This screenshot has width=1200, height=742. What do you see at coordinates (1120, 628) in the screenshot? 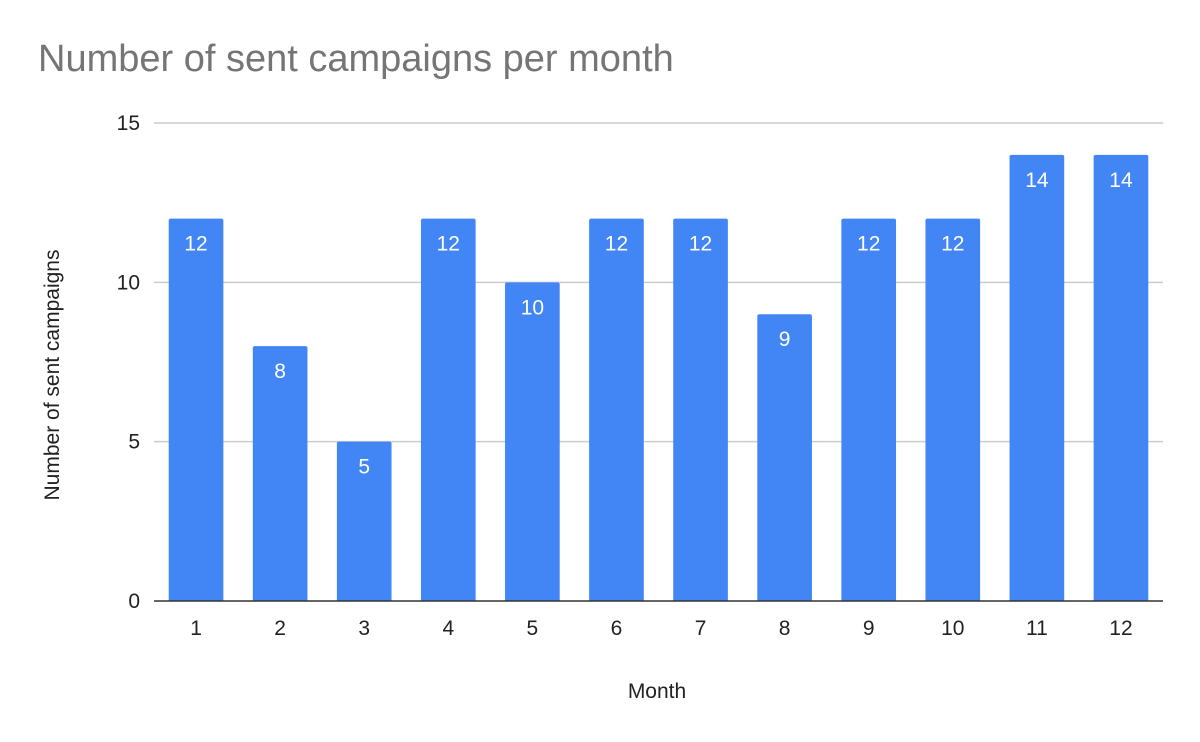
I see `x-tick-label-12: 12` at bounding box center [1120, 628].